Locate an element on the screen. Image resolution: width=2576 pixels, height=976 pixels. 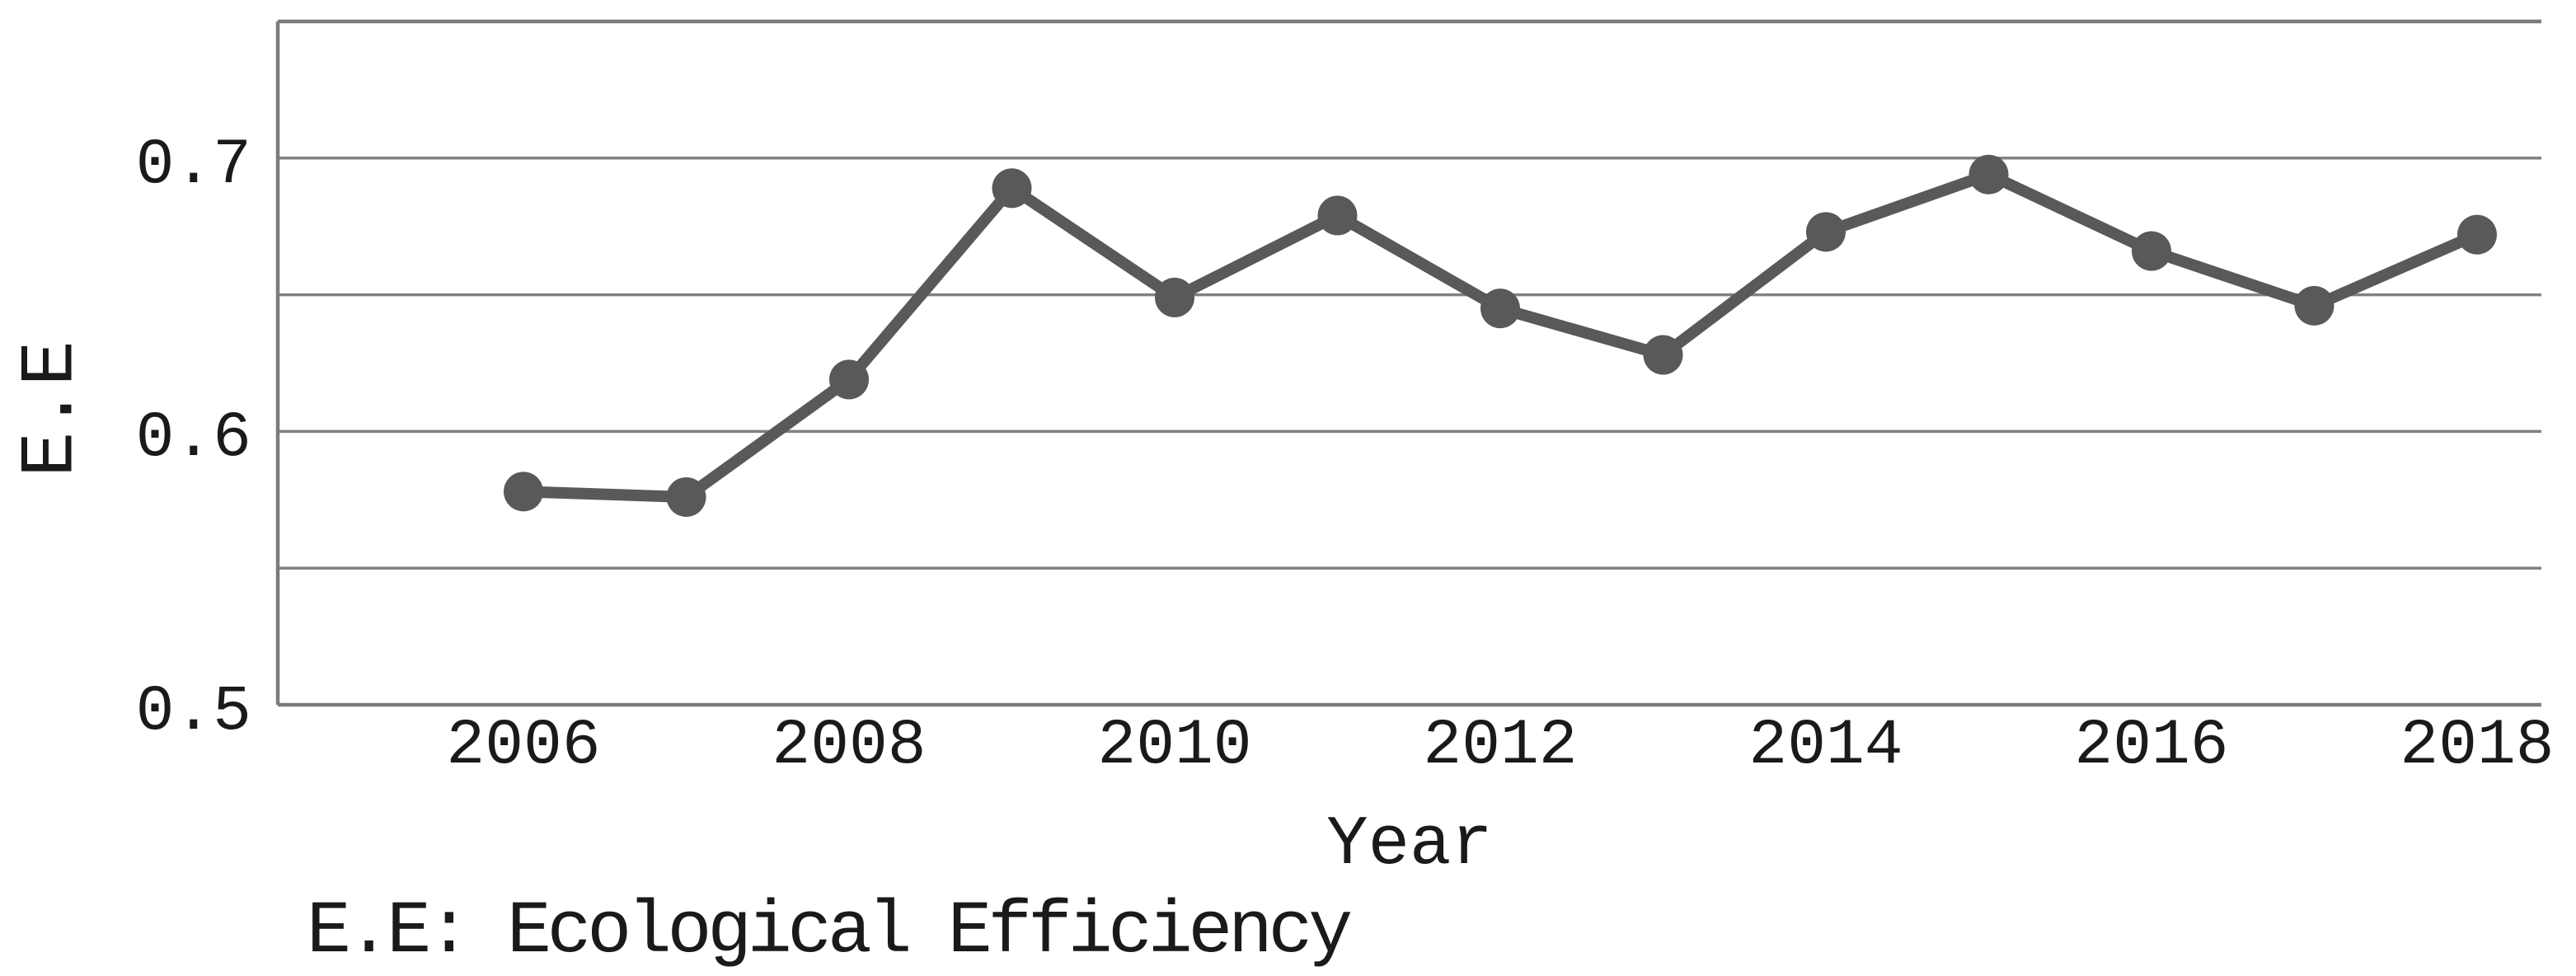
y-tick-label: 0.7 is located at coordinates (193, 166).